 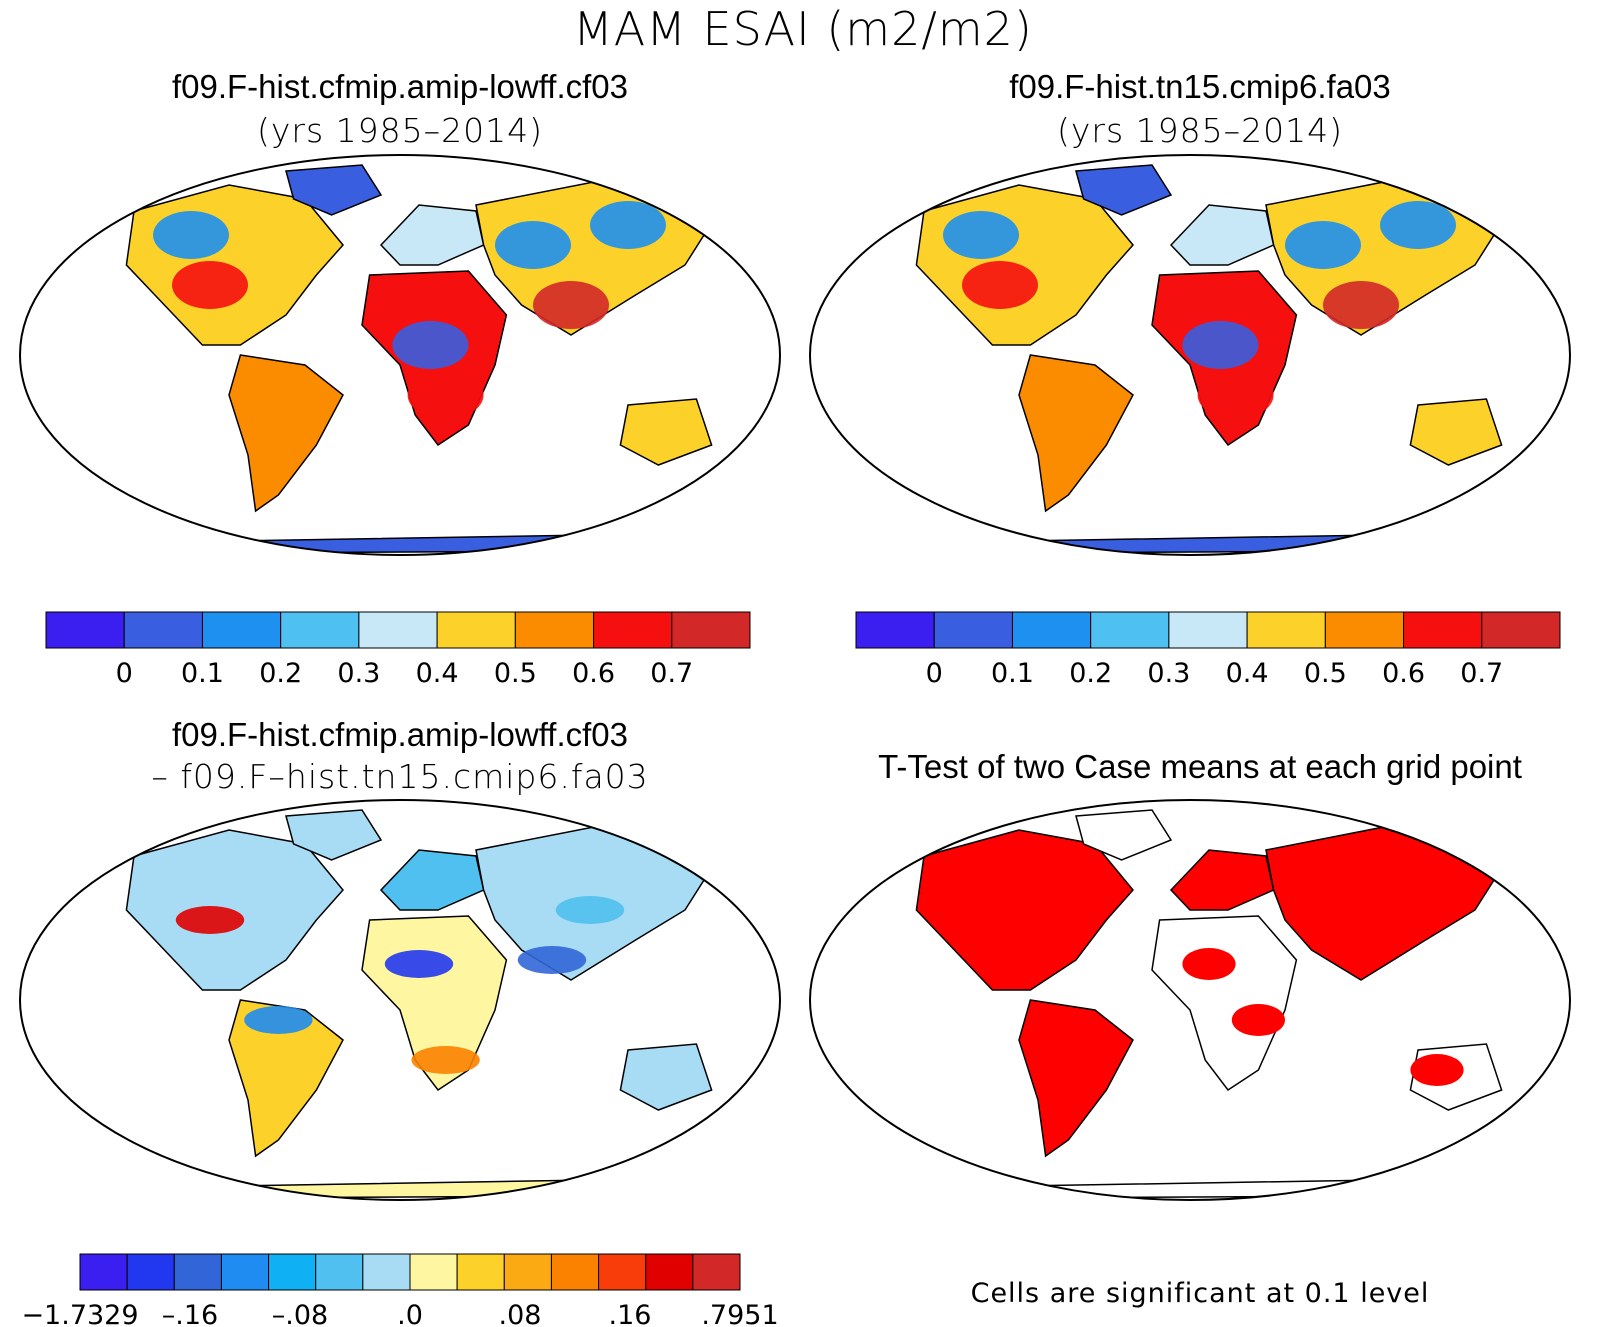 What do you see at coordinates (666, 432) in the screenshot?
I see `continent-australia-case1` at bounding box center [666, 432].